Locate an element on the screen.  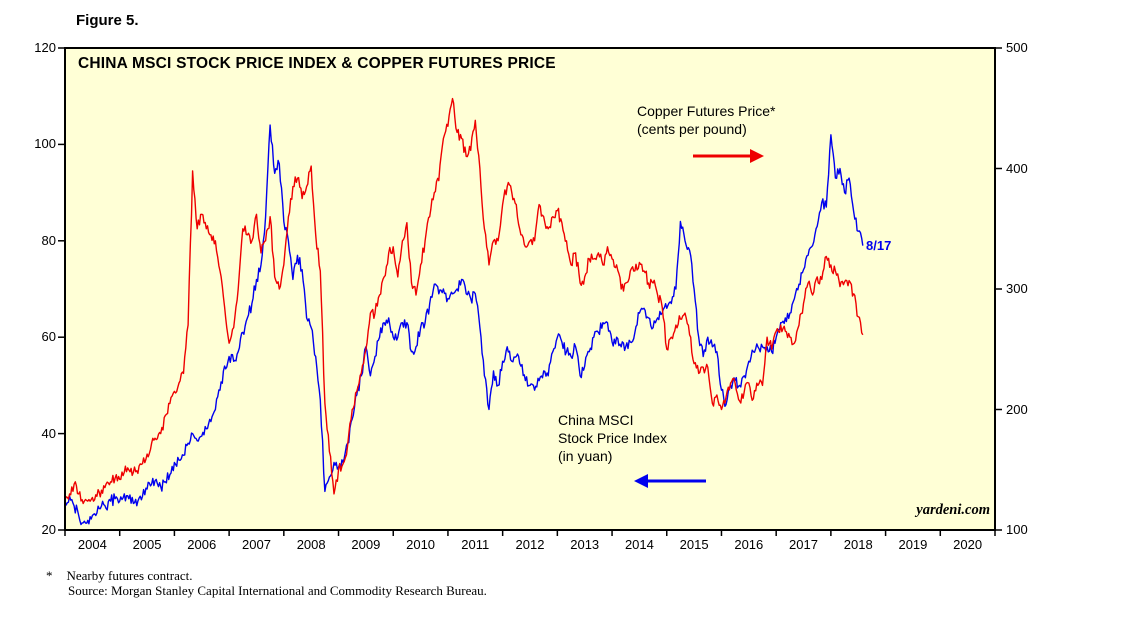
x-axis-year-label: 2020 is located at coordinates (968, 544).